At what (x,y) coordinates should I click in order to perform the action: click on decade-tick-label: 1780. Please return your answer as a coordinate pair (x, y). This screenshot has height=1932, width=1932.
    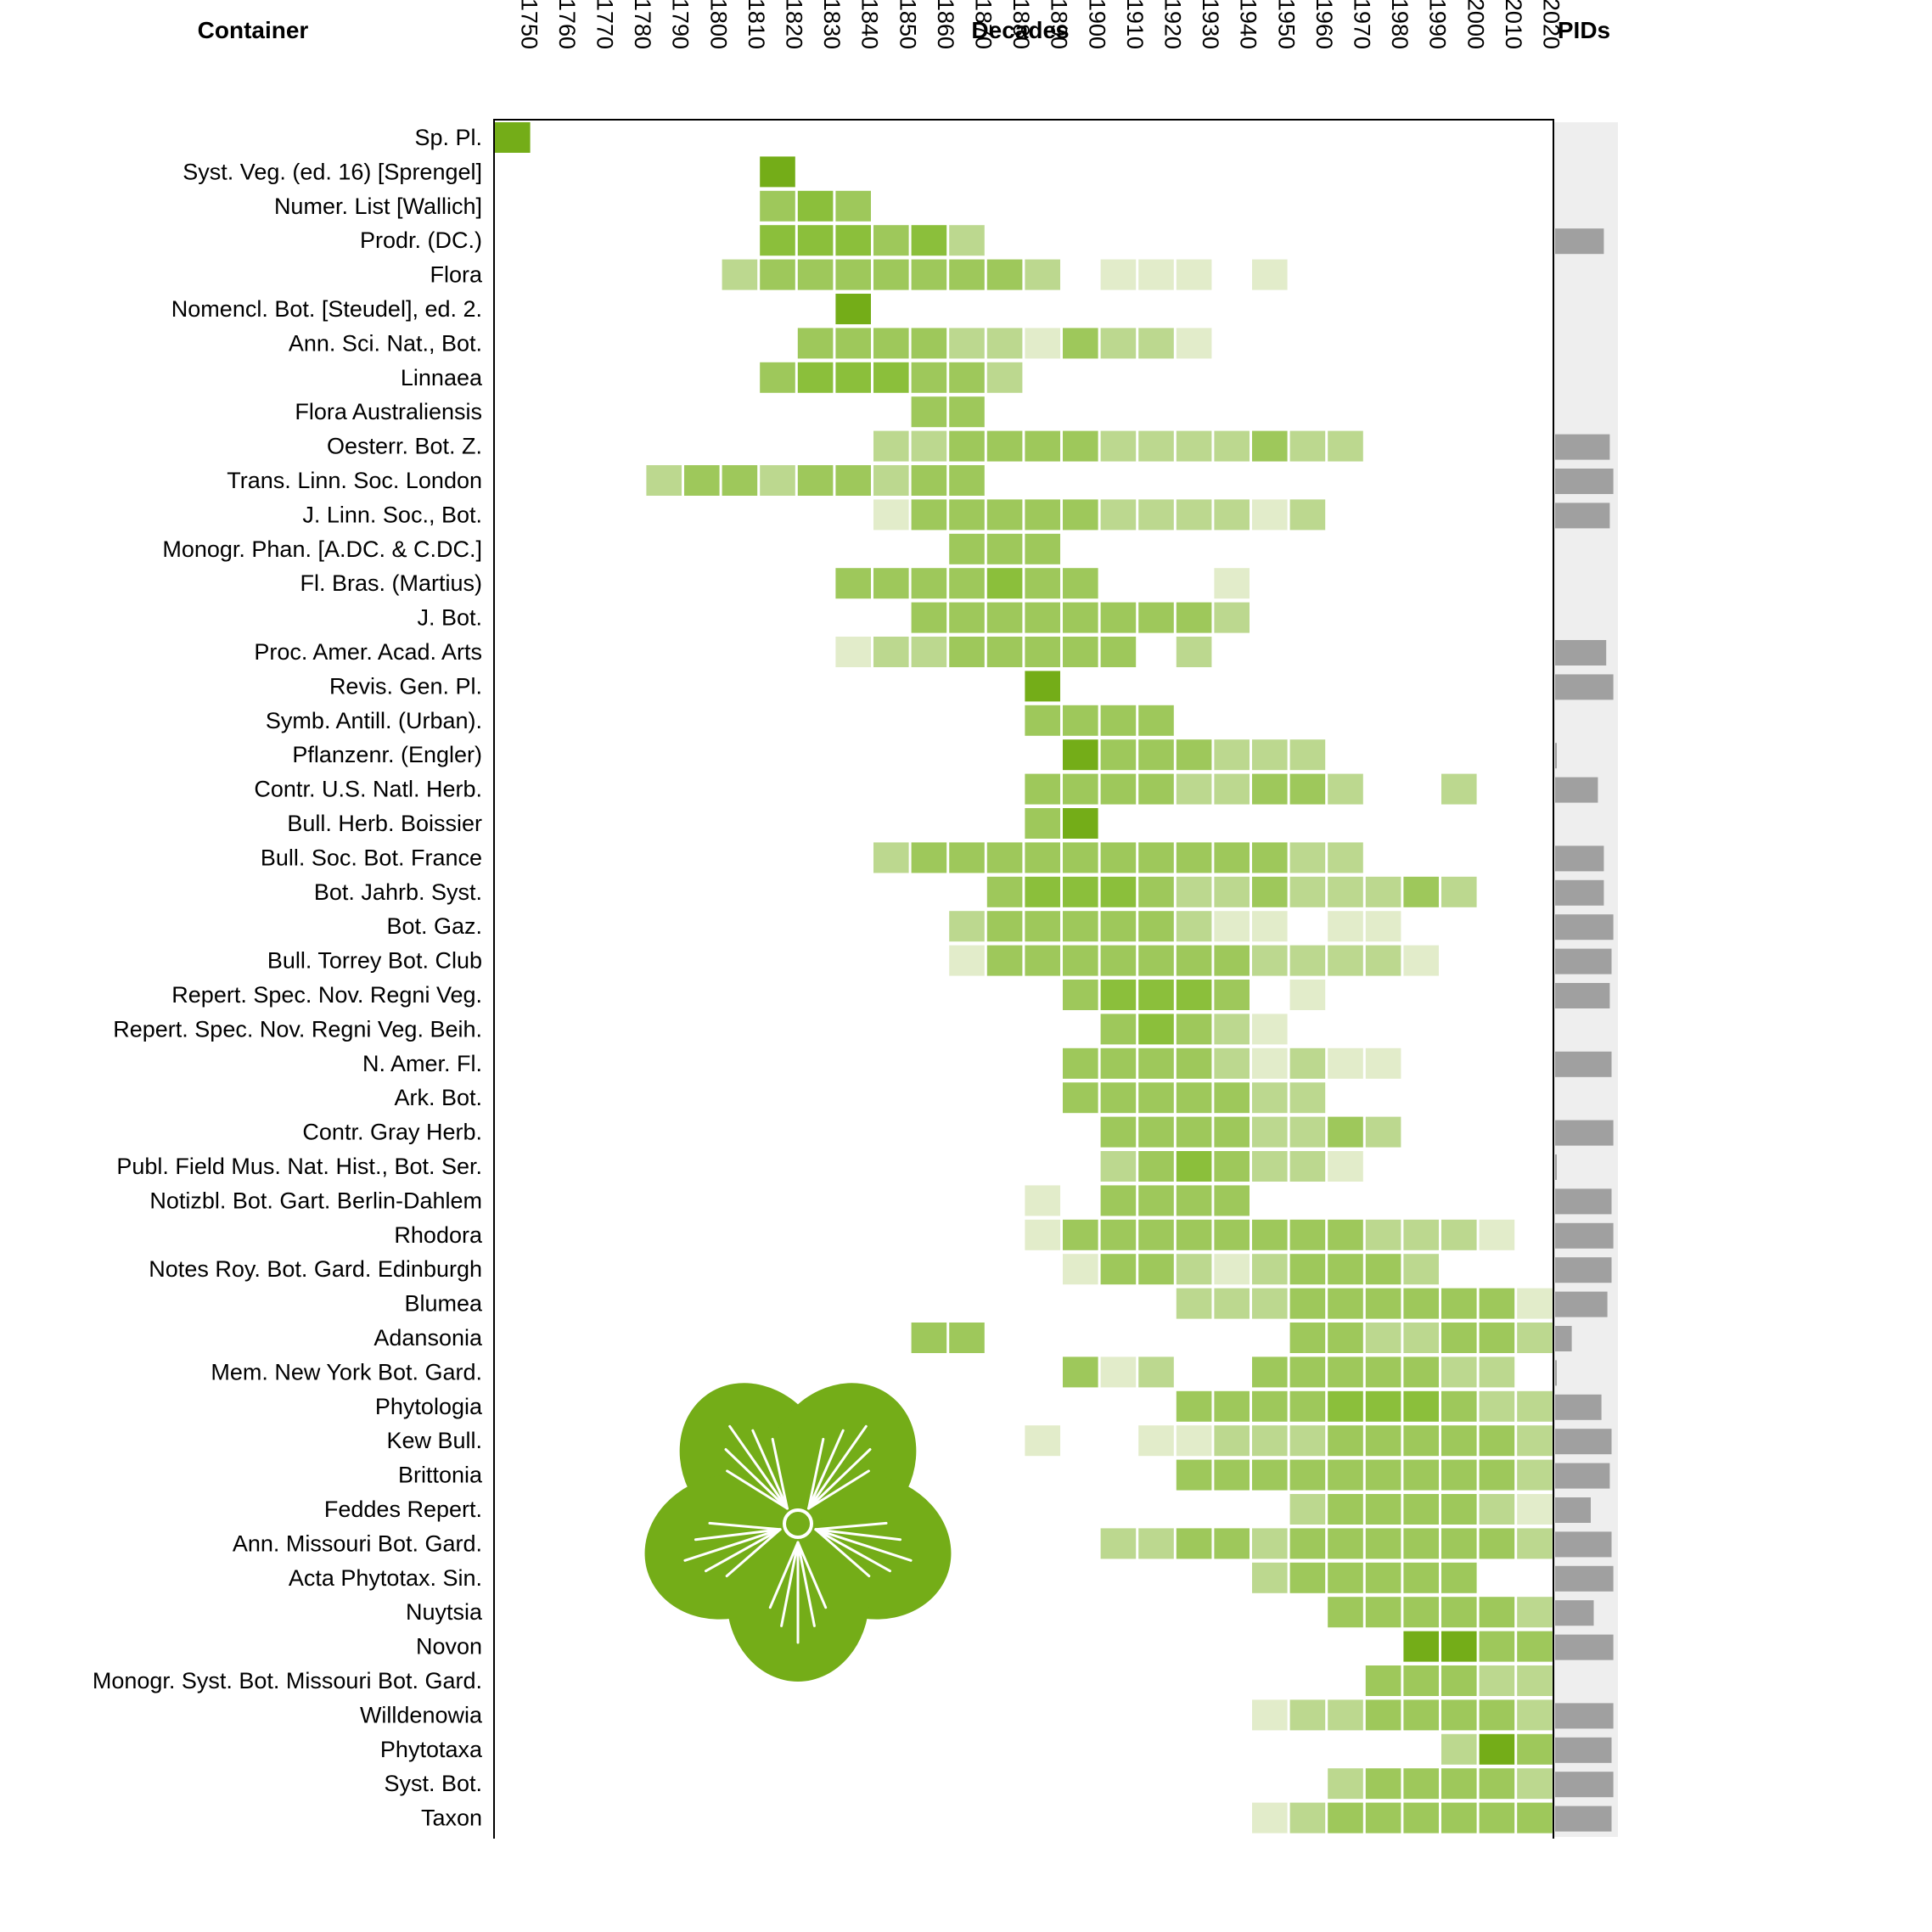
    Looking at the image, I should click on (642, 24).